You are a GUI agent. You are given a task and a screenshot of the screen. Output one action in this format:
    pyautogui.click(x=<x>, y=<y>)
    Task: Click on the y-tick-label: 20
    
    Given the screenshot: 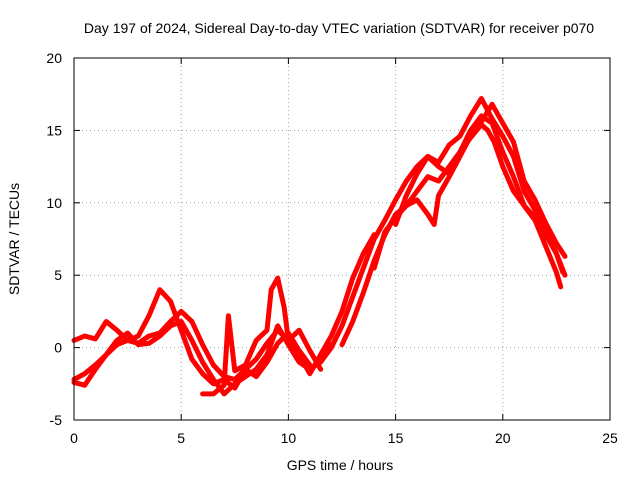 What is the action you would take?
    pyautogui.click(x=54, y=58)
    